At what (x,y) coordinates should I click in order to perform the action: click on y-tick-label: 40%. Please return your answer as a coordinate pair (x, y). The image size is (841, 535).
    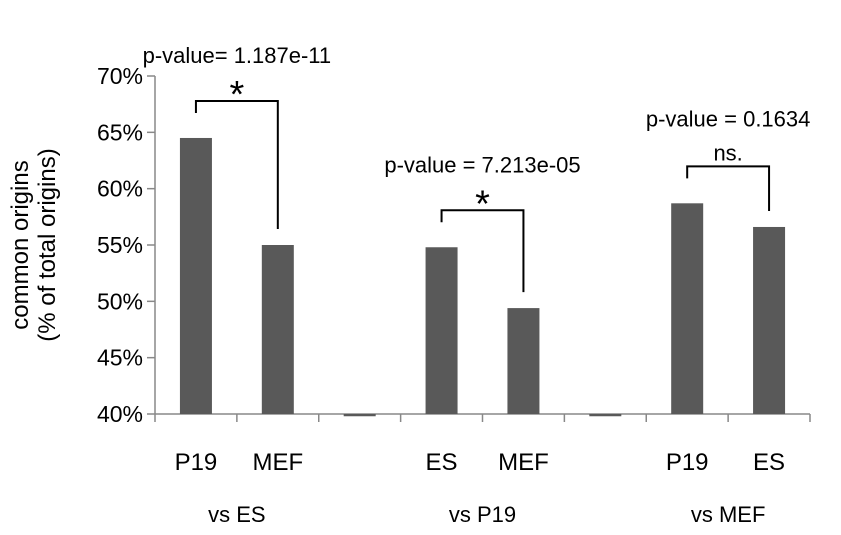
    Looking at the image, I should click on (120, 414).